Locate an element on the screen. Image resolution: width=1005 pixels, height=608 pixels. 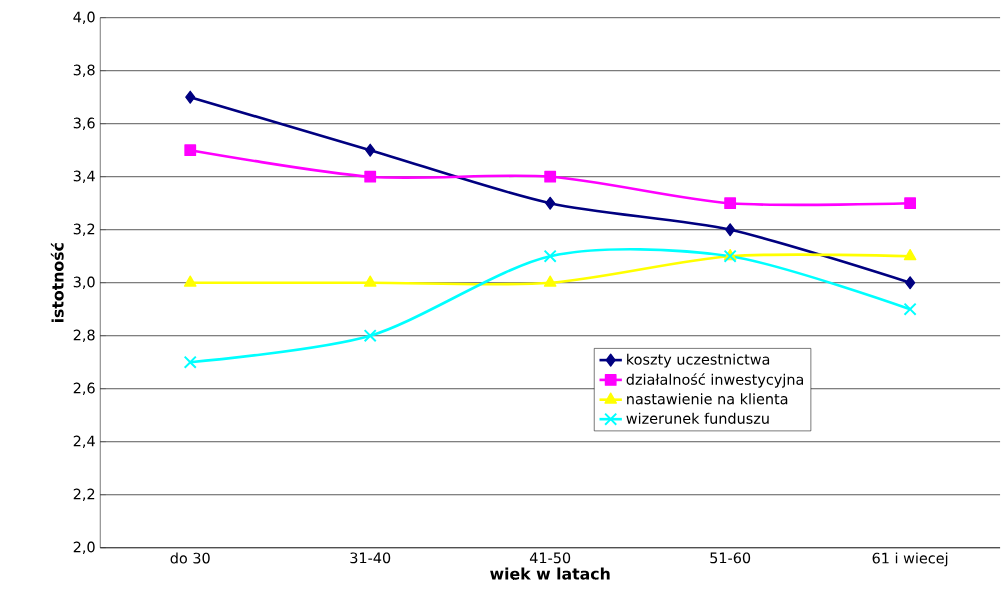
y-tick-label: 3,0 is located at coordinates (84, 283).